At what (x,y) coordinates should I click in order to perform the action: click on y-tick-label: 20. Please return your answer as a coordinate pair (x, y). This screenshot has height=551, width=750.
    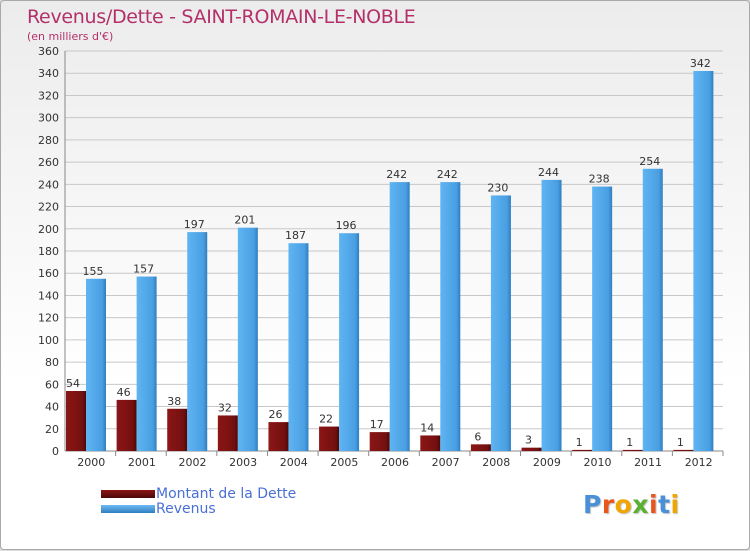
    Looking at the image, I should click on (52, 429).